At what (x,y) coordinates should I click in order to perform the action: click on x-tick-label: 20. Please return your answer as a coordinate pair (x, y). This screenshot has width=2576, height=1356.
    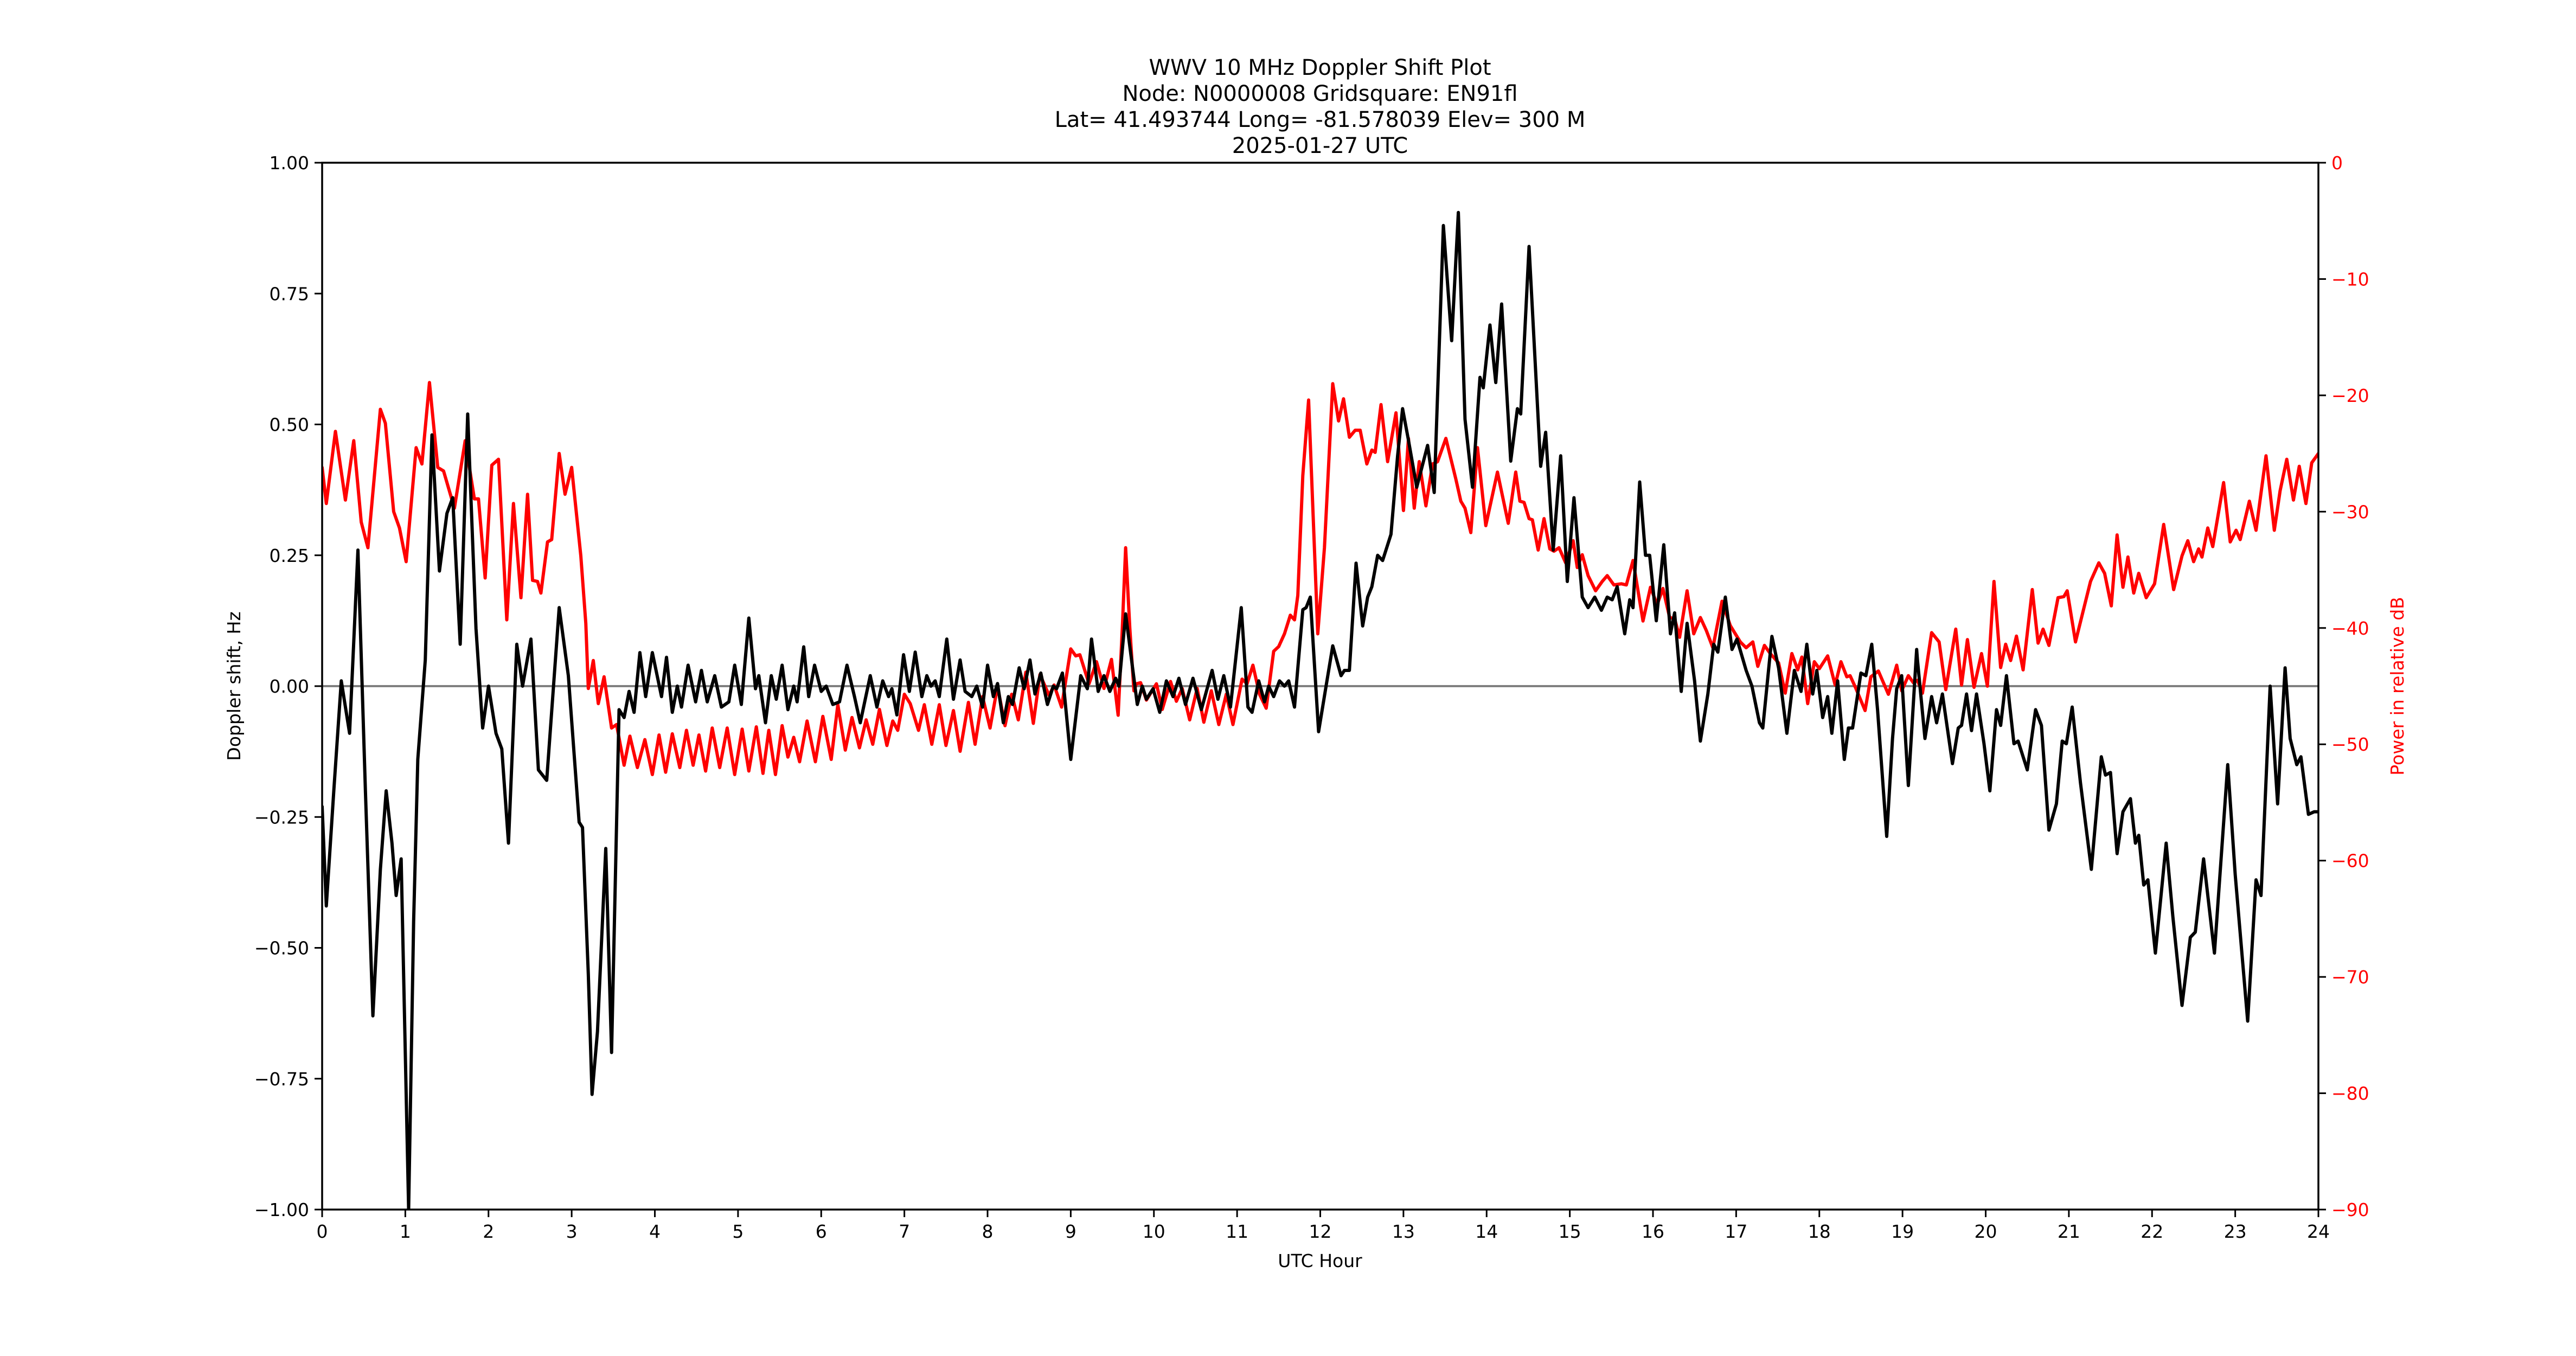
    Looking at the image, I should click on (1986, 1231).